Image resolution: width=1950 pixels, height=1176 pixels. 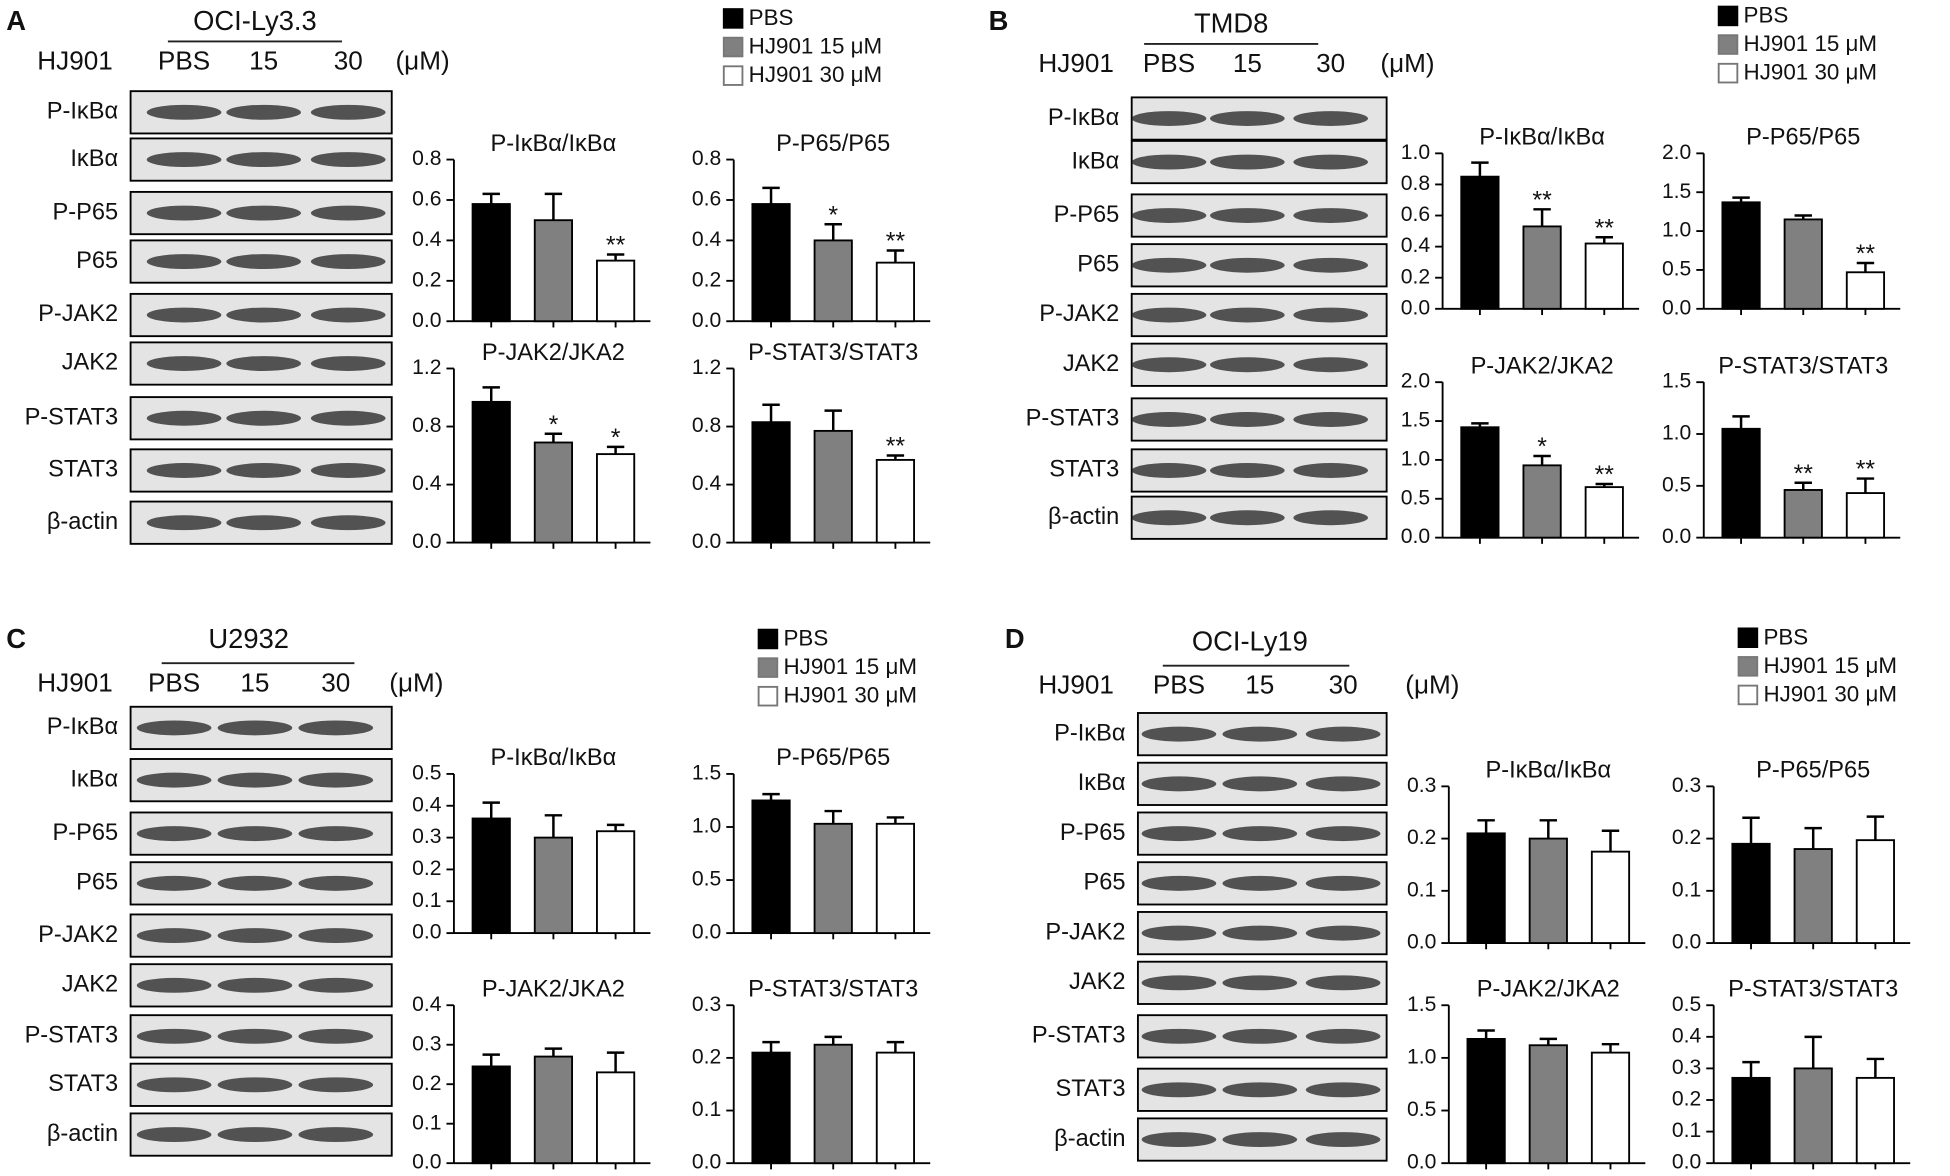 I want to click on y-tick-label: 0.1, so click(x=1686, y=889).